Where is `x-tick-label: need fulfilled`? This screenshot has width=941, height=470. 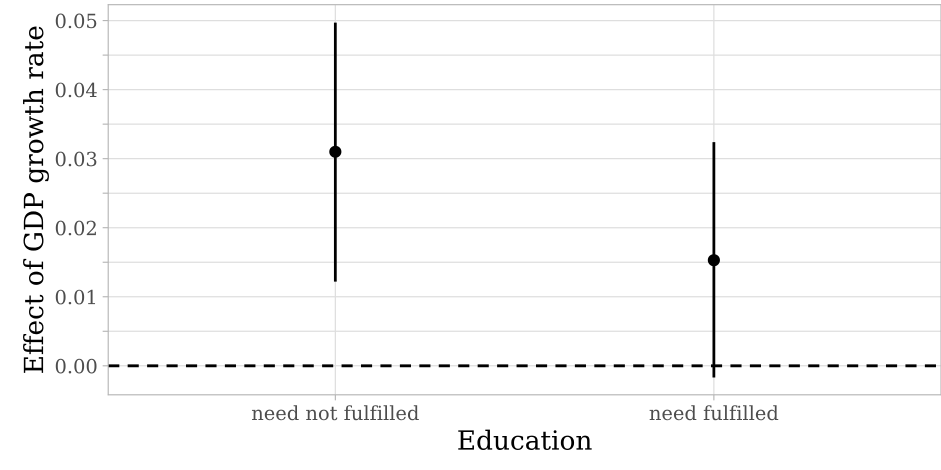
x-tick-label: need fulfilled is located at coordinates (714, 412).